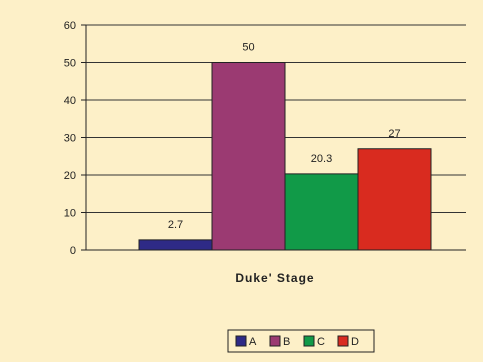 Image resolution: width=483 pixels, height=362 pixels. What do you see at coordinates (321, 342) in the screenshot?
I see `legend-label-c: C` at bounding box center [321, 342].